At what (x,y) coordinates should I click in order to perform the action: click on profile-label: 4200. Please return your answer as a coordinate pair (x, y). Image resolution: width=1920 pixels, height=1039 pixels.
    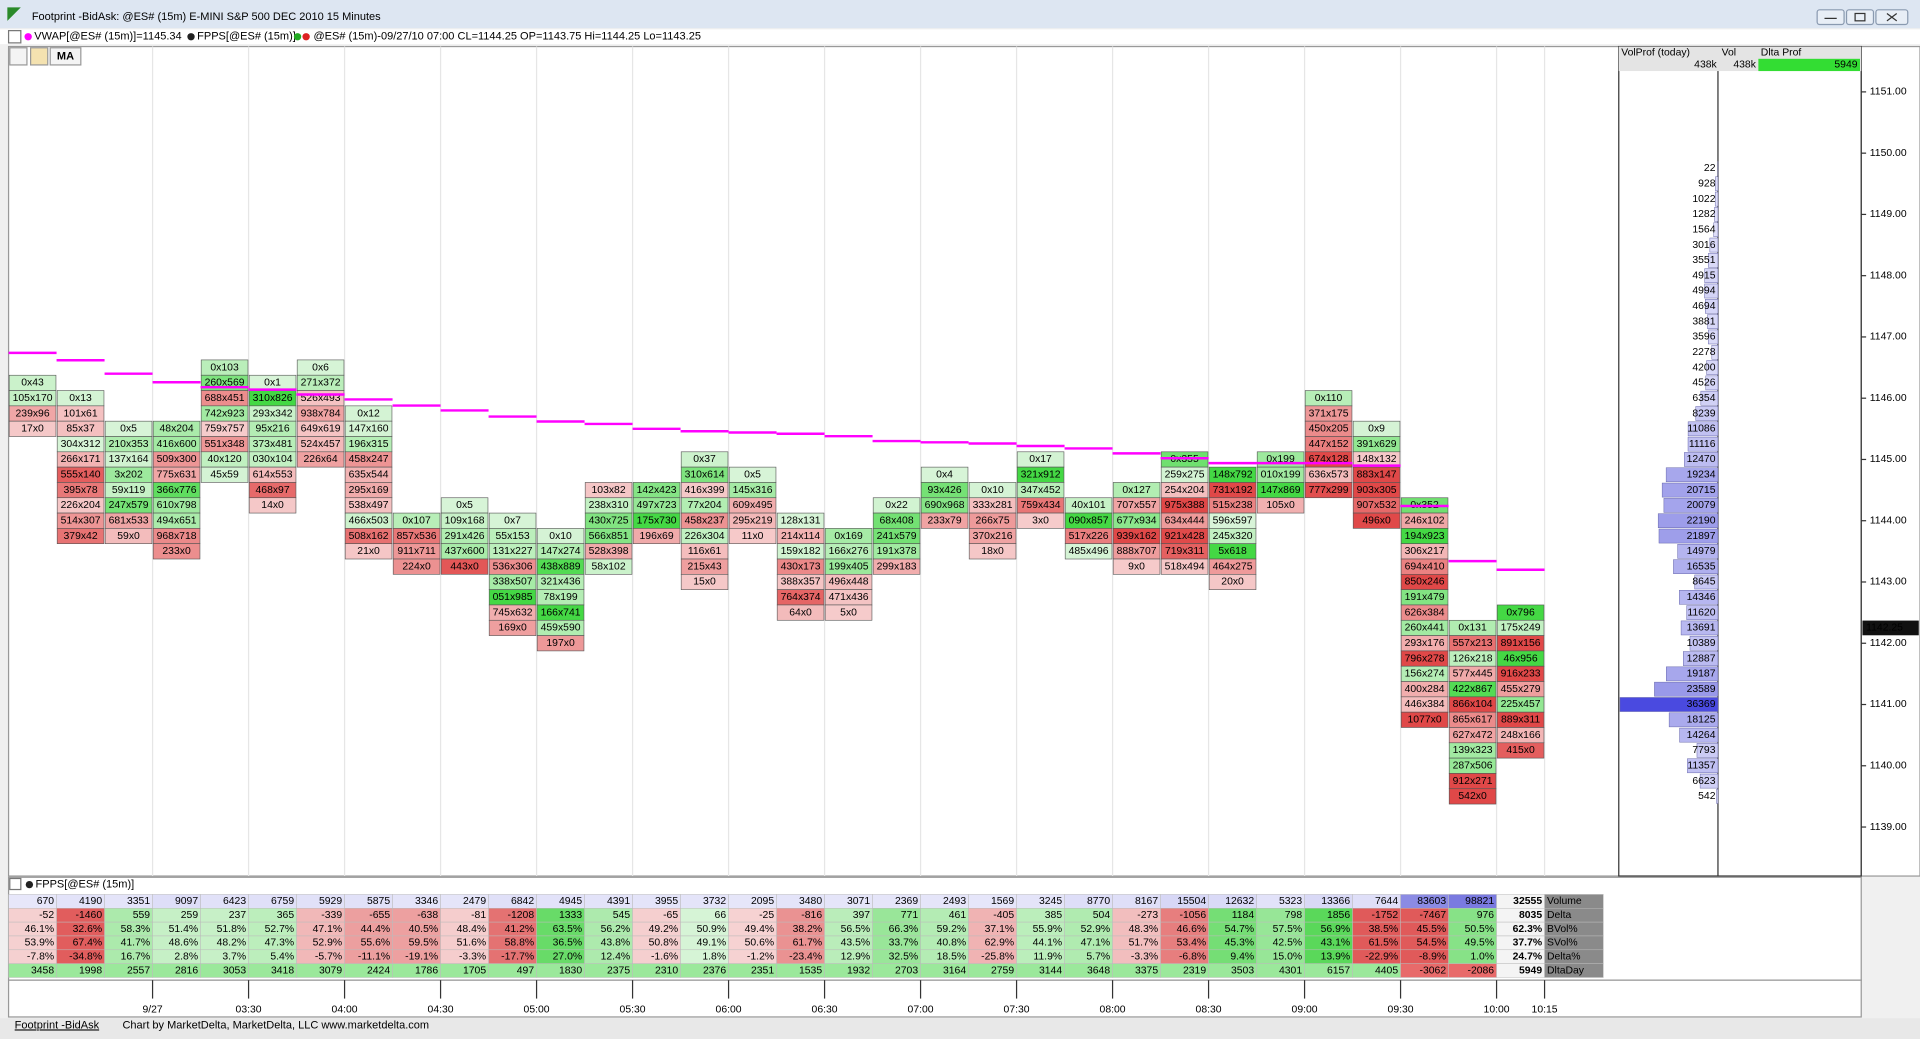
    Looking at the image, I should click on (1703, 367).